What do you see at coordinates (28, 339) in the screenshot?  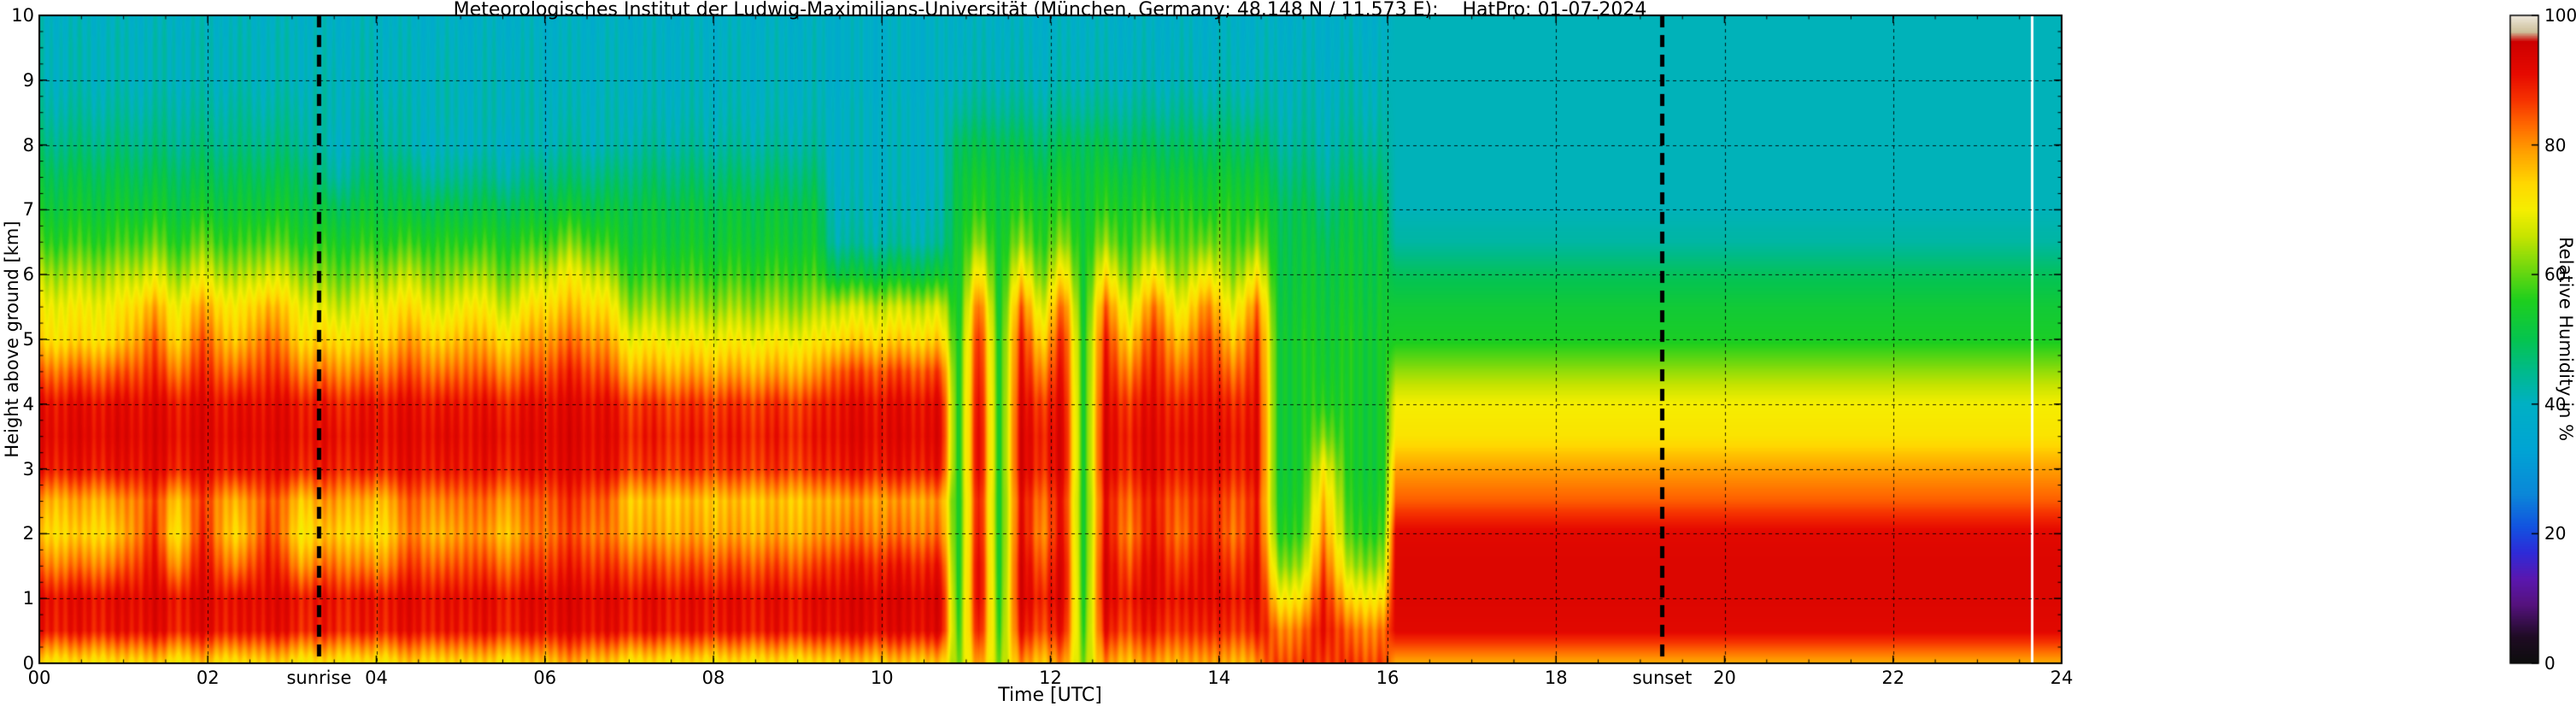 I see `y-tick-label: 5` at bounding box center [28, 339].